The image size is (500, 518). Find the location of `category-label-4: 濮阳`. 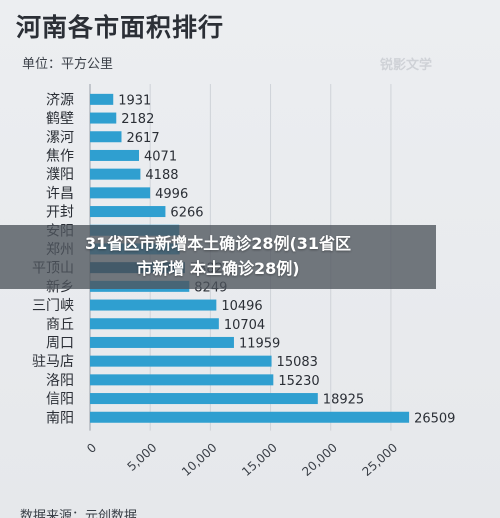

category-label-4: 濮阳 is located at coordinates (60, 175).